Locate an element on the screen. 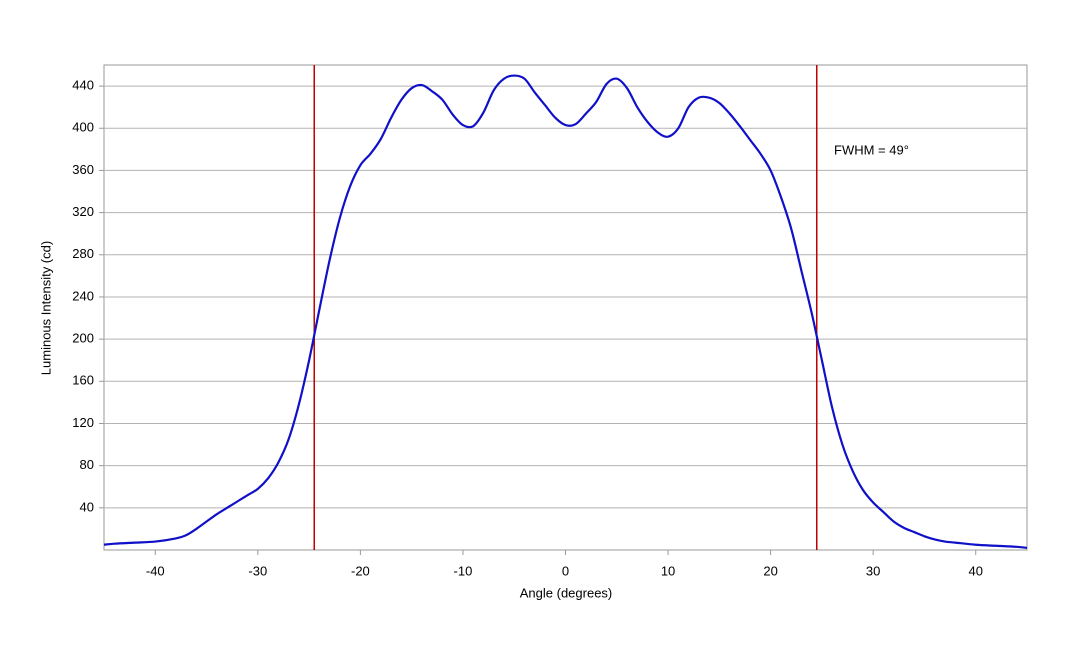  annotation: FWHM = 49° is located at coordinates (871, 149).